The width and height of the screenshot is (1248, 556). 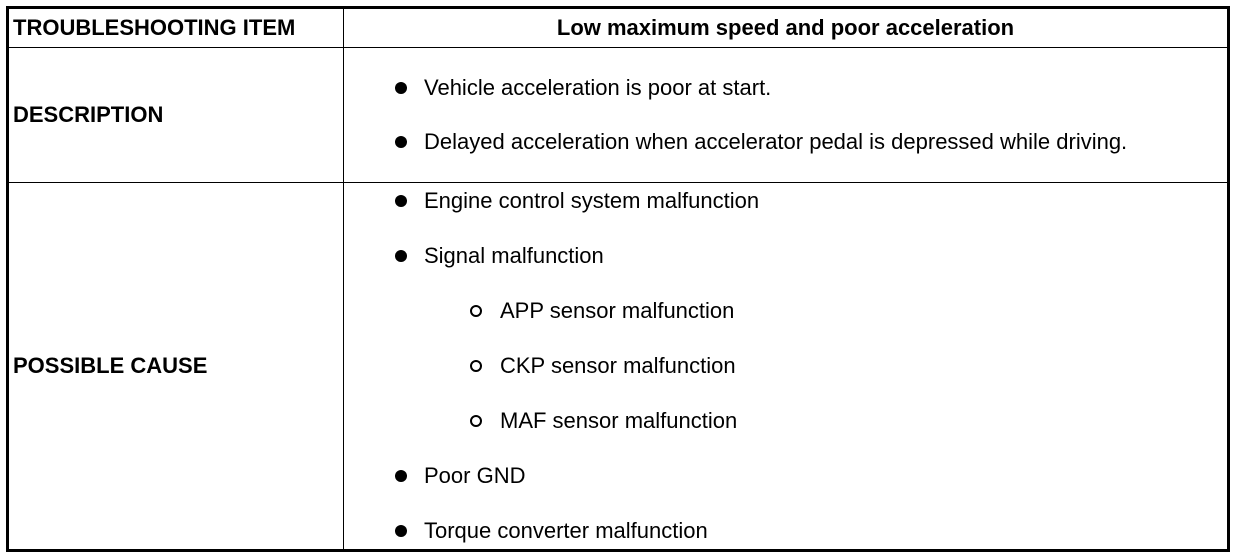 I want to click on list-item: Torque converter malfunction, so click(x=785, y=531).